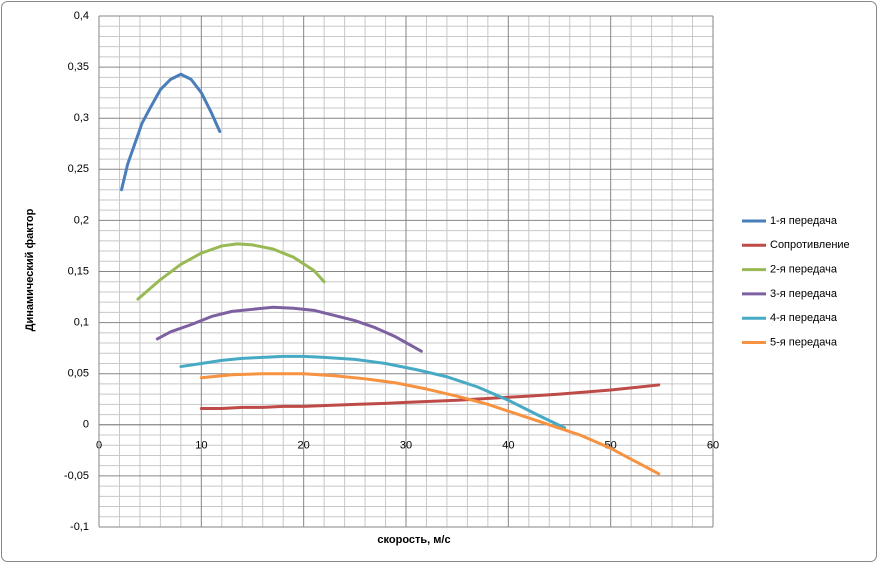 This screenshot has height=569, width=879. I want to click on legend-label: 5-я передача, so click(804, 342).